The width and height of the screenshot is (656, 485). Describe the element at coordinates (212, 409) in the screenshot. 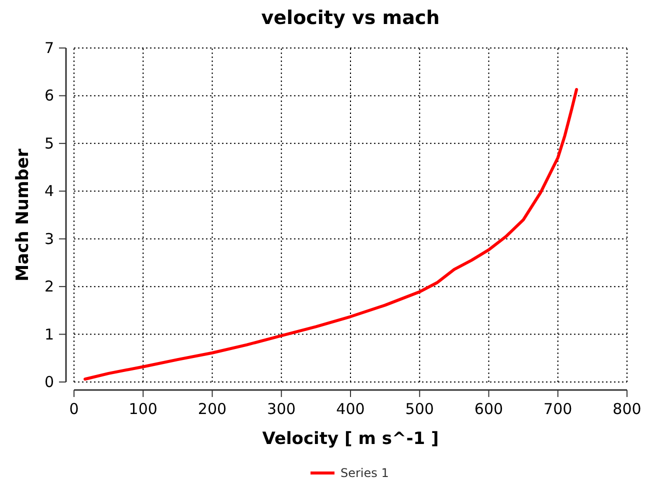

I see `x-tick-label: 200` at that location.